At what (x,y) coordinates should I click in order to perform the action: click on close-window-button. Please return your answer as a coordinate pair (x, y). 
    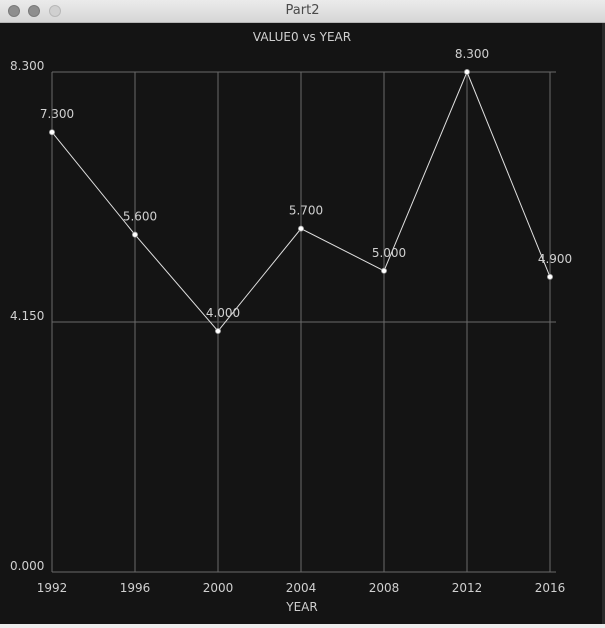
    Looking at the image, I should click on (14, 11).